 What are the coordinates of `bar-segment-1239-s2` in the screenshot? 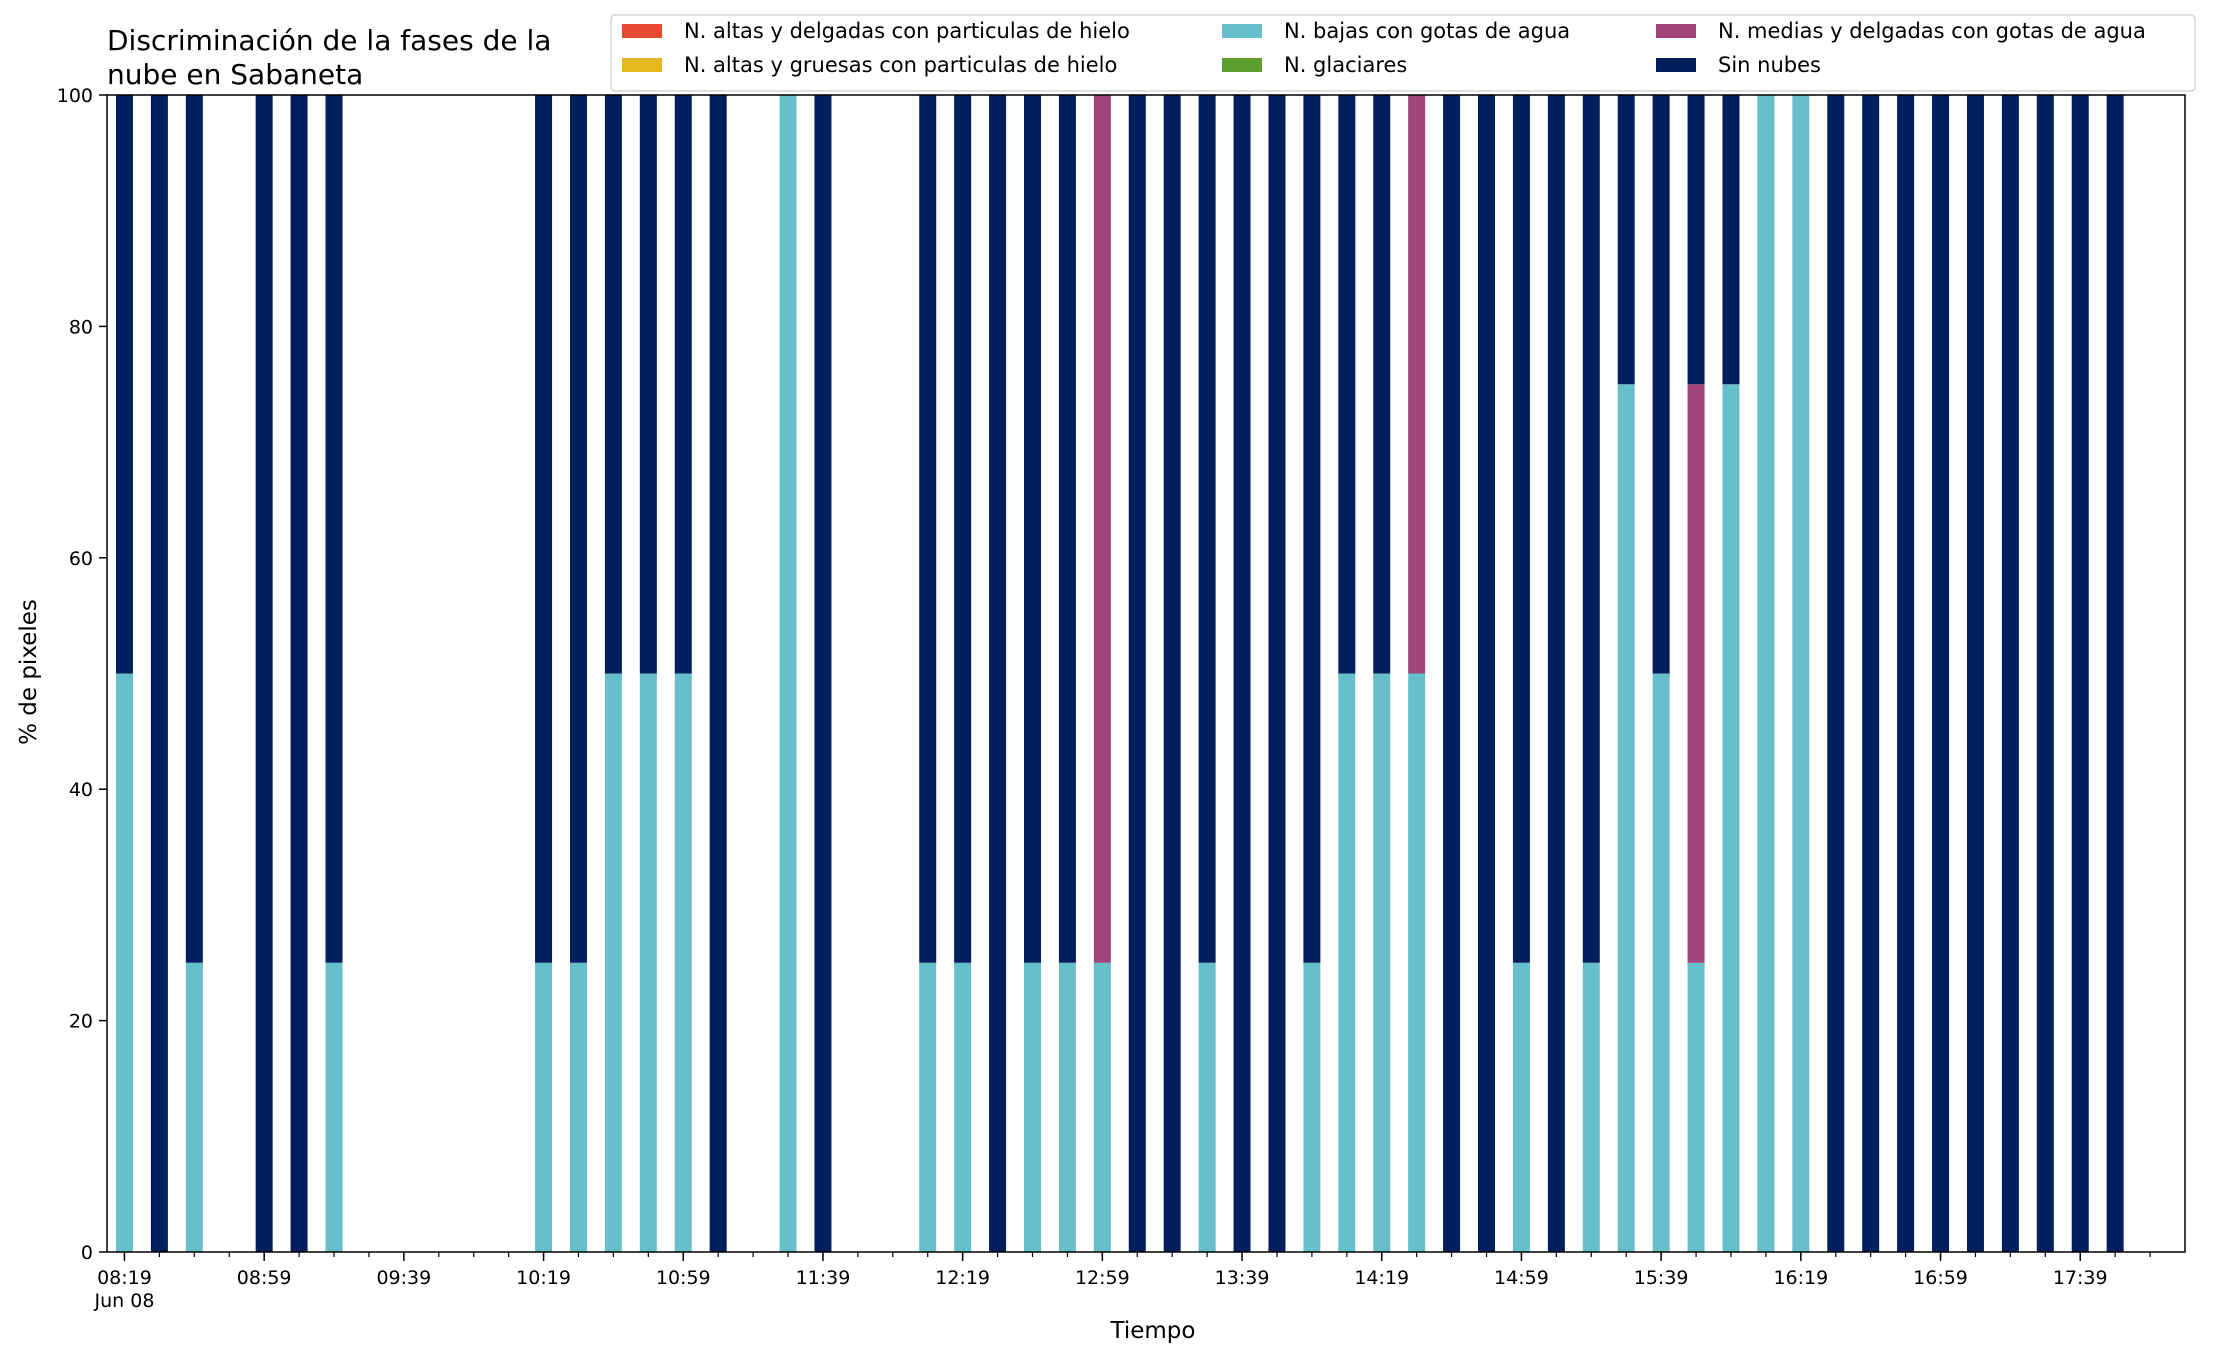 It's located at (1032, 1107).